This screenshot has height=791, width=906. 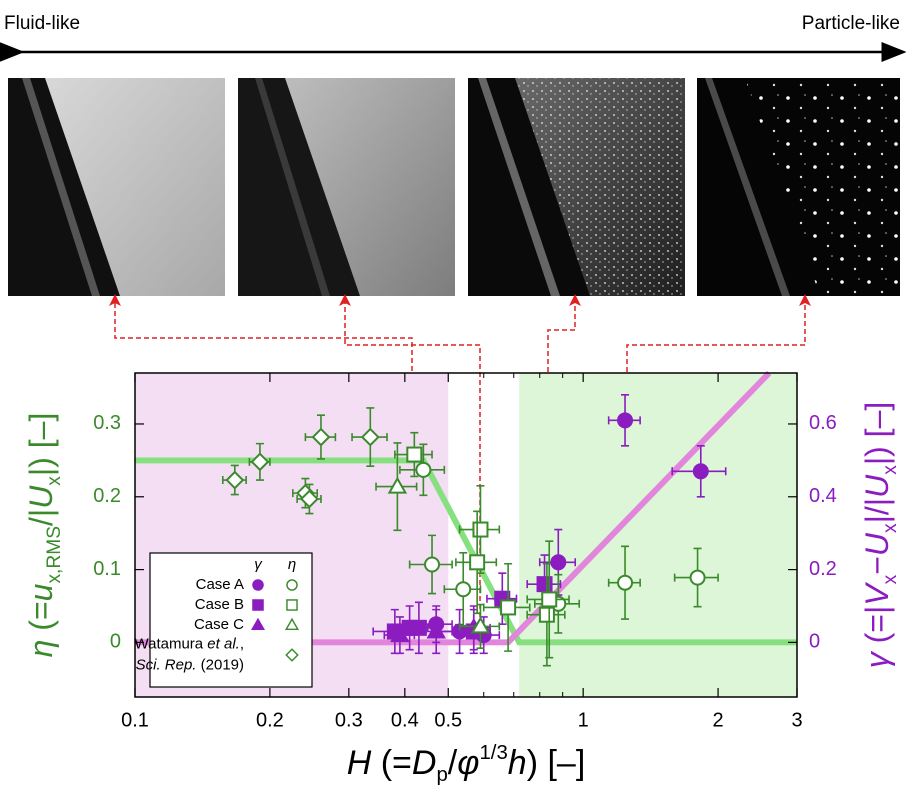 I want to click on y2-axis-label-part: |) [–], so click(x=877, y=433).